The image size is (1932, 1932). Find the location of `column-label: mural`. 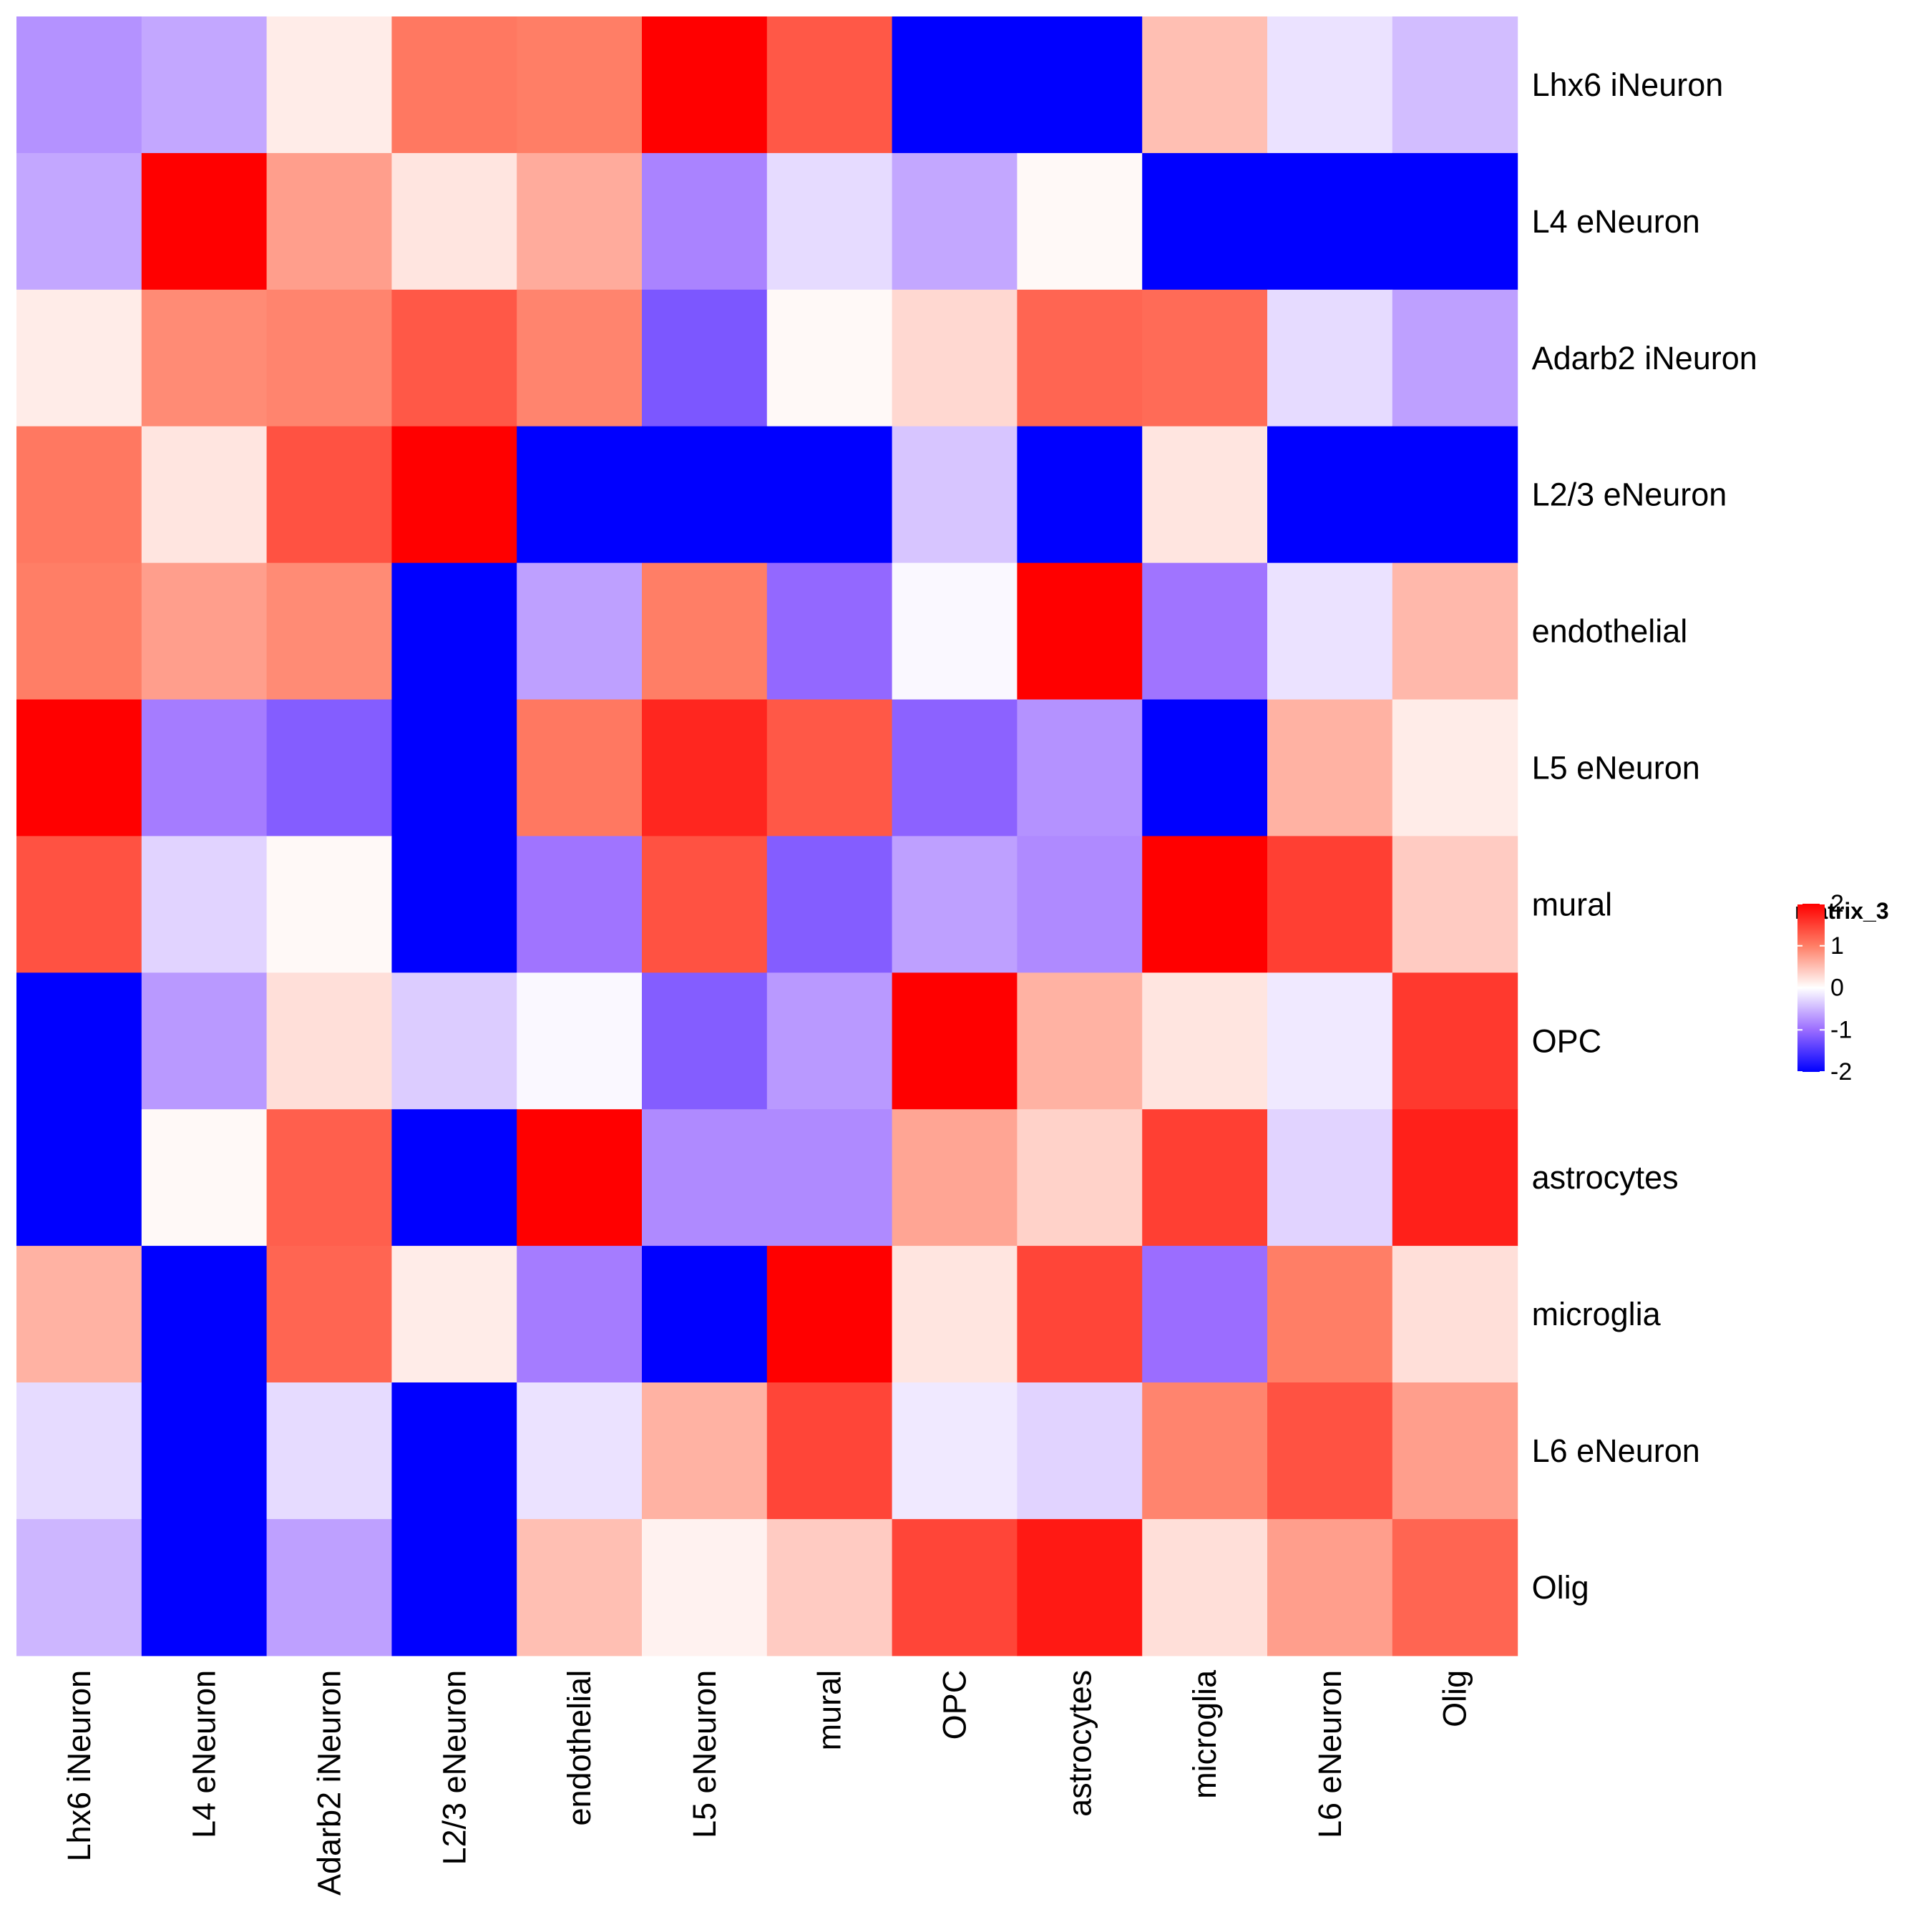

column-label: mural is located at coordinates (829, 1710).